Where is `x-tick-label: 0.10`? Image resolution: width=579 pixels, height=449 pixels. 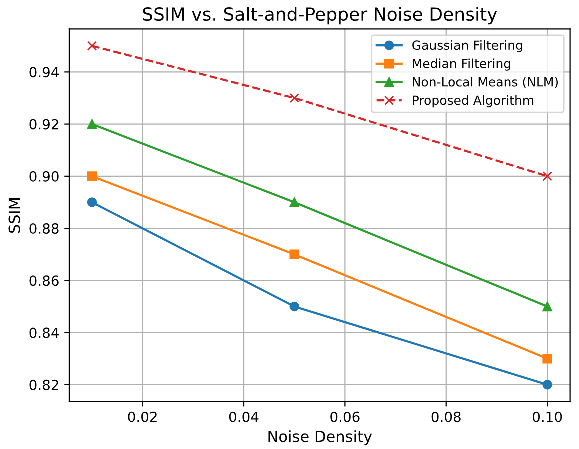 x-tick-label: 0.10 is located at coordinates (547, 417).